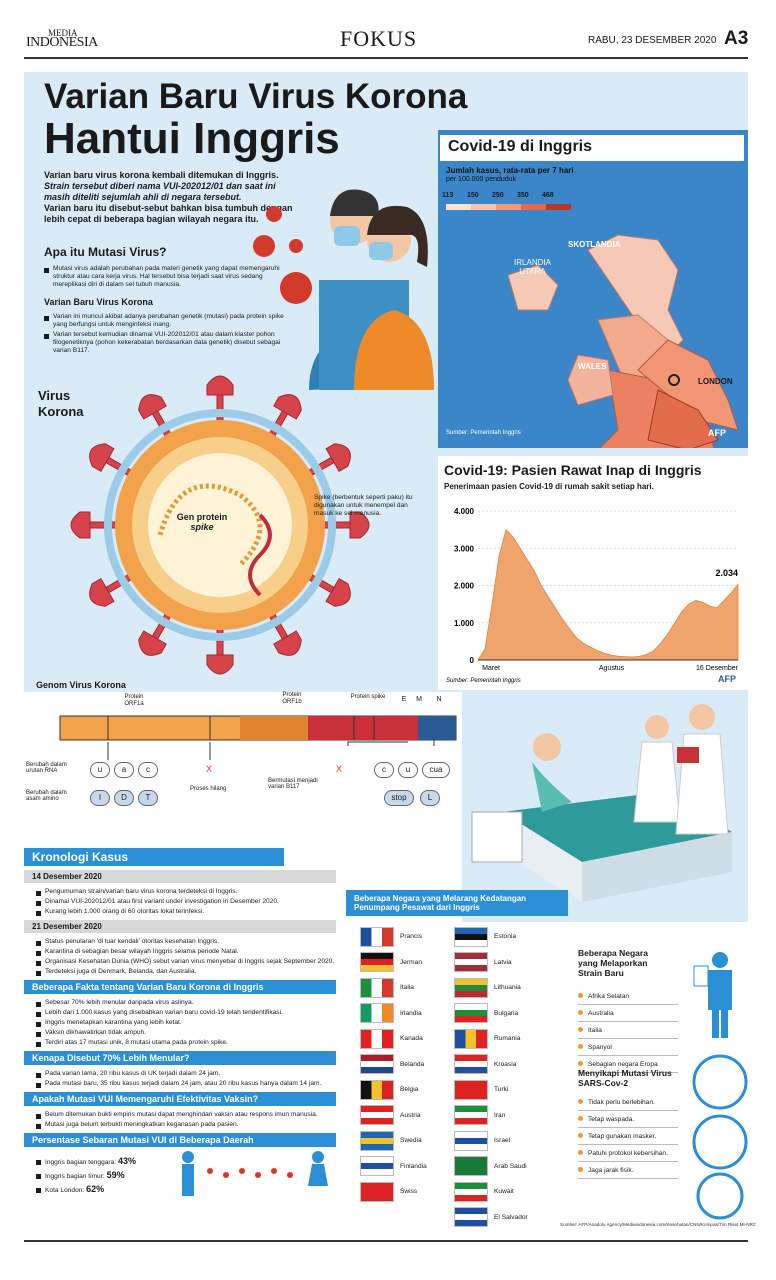 Image resolution: width=776 pixels, height=1280 pixels. What do you see at coordinates (628, 1171) in the screenshot?
I see `bullet: Jaga jarak fisik.` at bounding box center [628, 1171].